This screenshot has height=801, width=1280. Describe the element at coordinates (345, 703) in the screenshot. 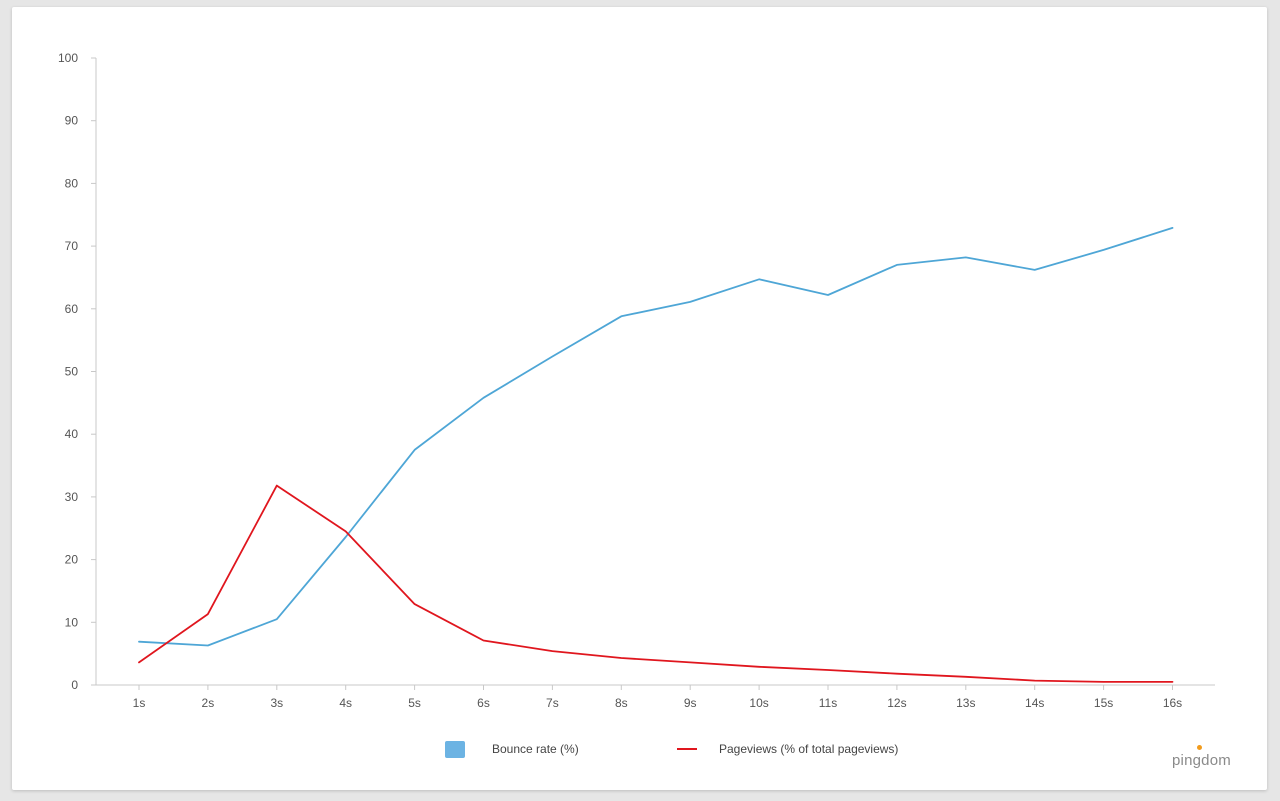

I see `x-tick-label: 4s` at that location.